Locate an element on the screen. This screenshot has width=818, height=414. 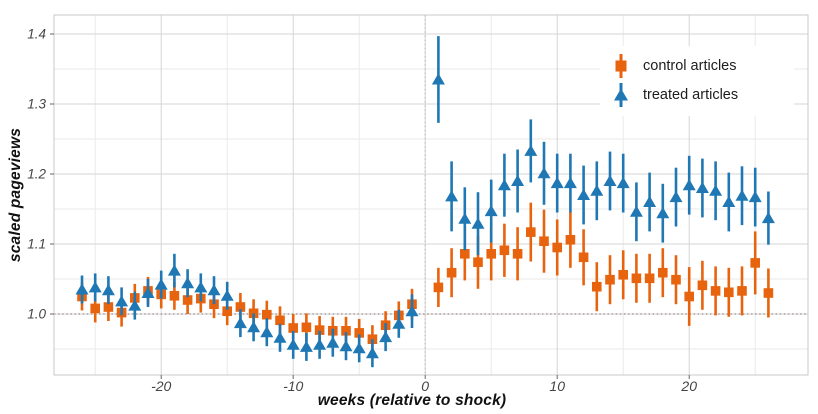
legend-item-treated: treated articles is located at coordinates (697, 94).